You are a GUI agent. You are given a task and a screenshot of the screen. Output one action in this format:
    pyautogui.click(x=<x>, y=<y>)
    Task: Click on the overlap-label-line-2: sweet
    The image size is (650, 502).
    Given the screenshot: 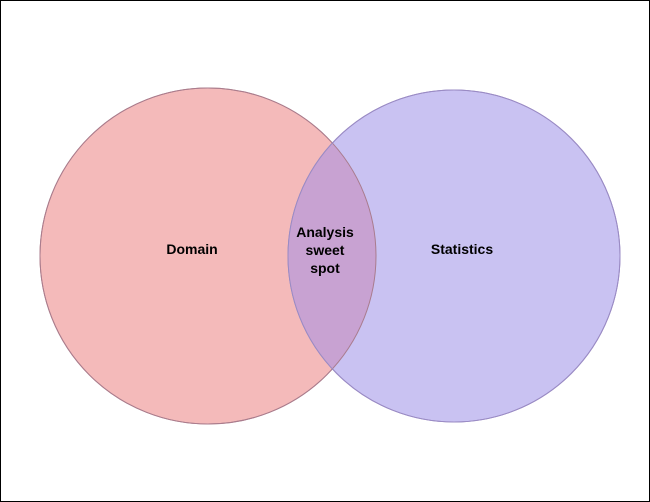 What is the action you would take?
    pyautogui.click(x=325, y=250)
    